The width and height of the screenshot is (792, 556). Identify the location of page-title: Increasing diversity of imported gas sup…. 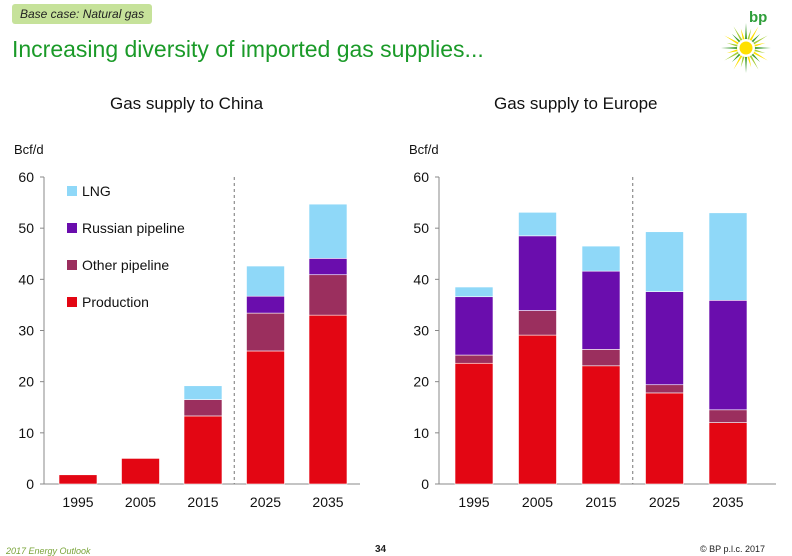
(248, 49).